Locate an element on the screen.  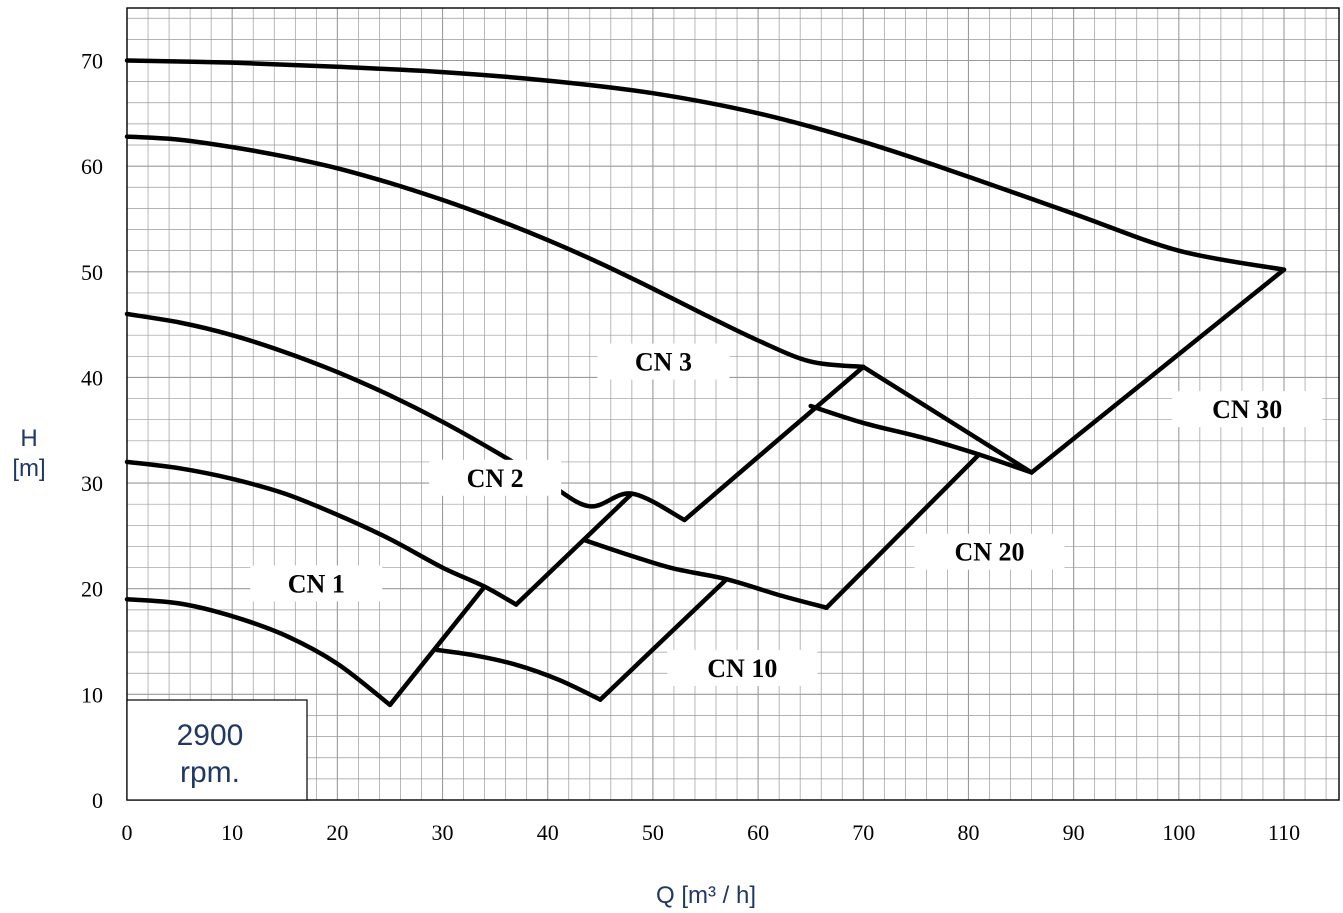
y-tick-label: 0 is located at coordinates (97, 800).